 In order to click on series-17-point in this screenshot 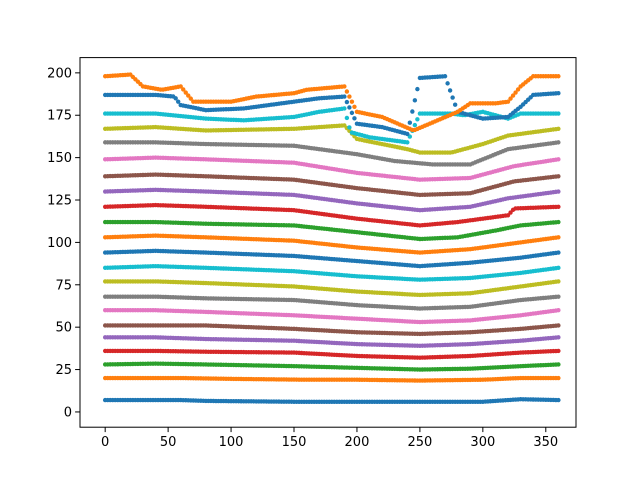, I will do `click(558, 142)`.